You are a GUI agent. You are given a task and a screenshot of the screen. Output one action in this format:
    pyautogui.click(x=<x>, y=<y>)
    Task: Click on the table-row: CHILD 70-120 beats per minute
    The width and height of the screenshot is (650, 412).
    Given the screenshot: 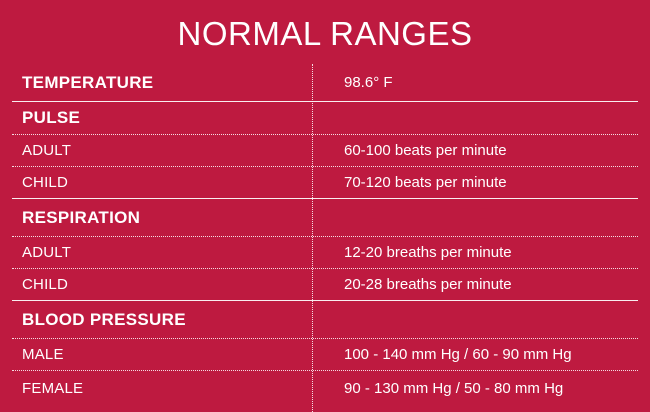 What is the action you would take?
    pyautogui.click(x=325, y=182)
    